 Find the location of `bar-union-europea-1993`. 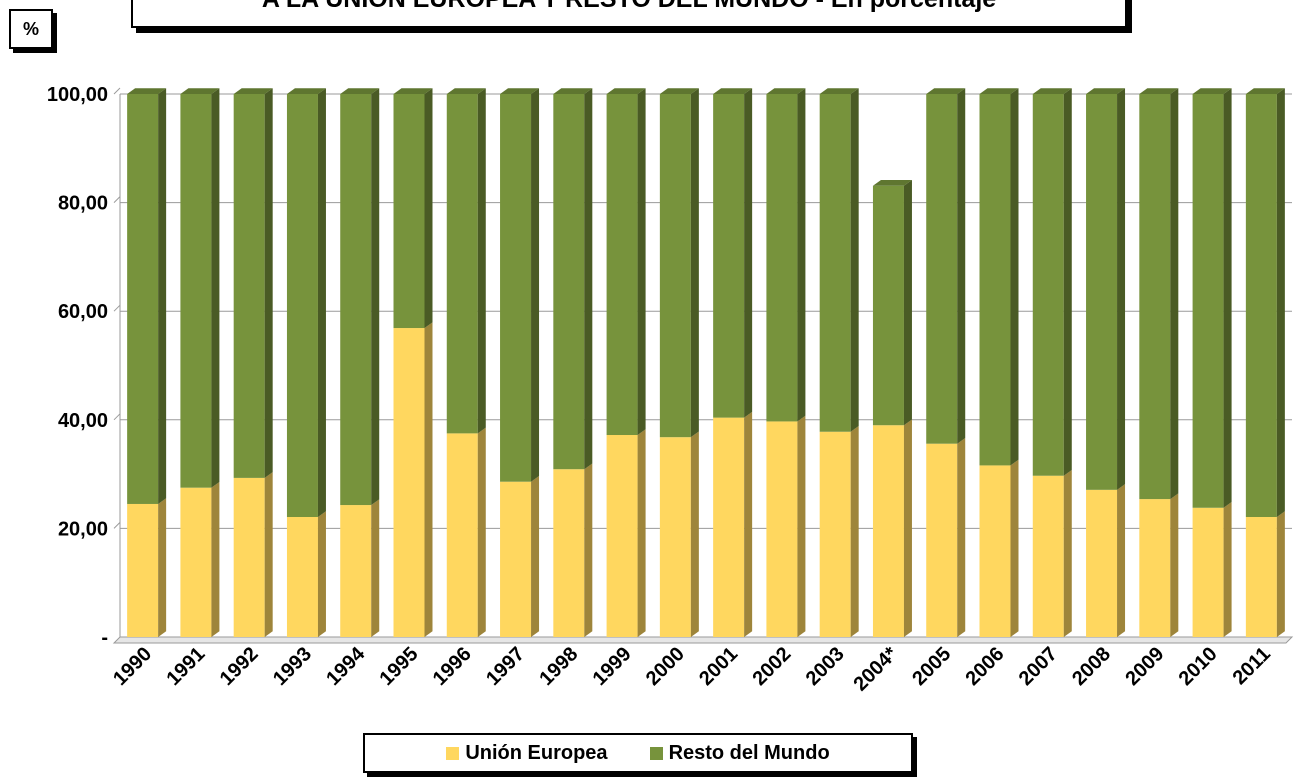

bar-union-europea-1993 is located at coordinates (302, 576).